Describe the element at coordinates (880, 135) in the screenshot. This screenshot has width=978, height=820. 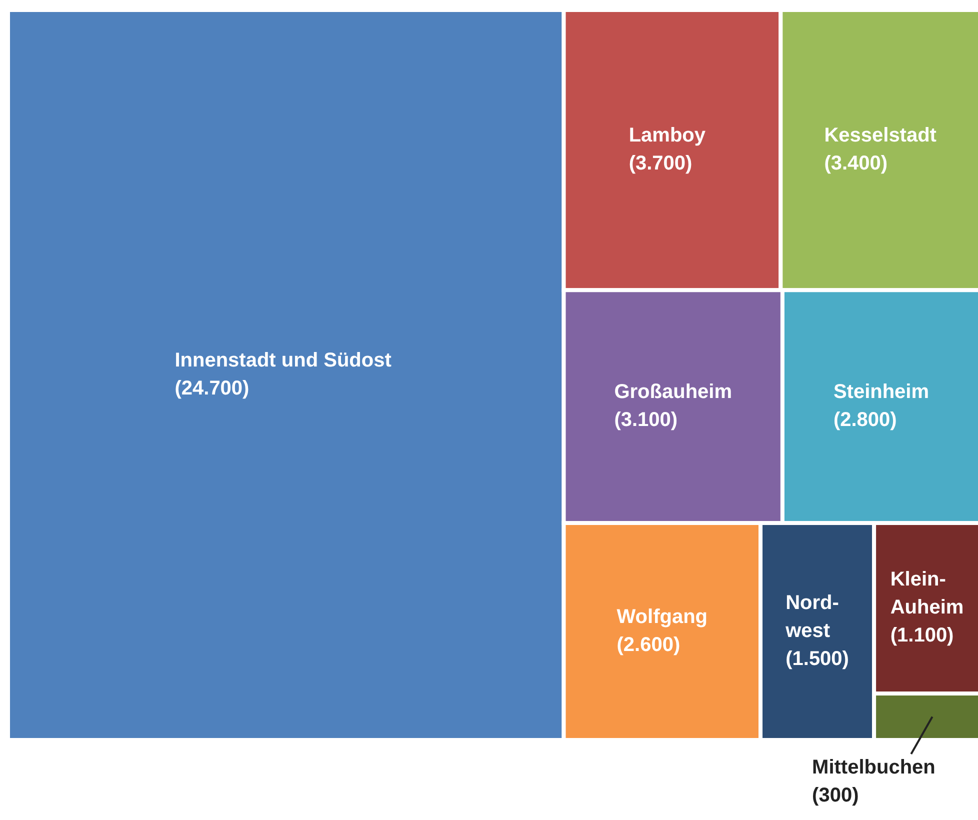
I see `category-label: Kesselstadt` at that location.